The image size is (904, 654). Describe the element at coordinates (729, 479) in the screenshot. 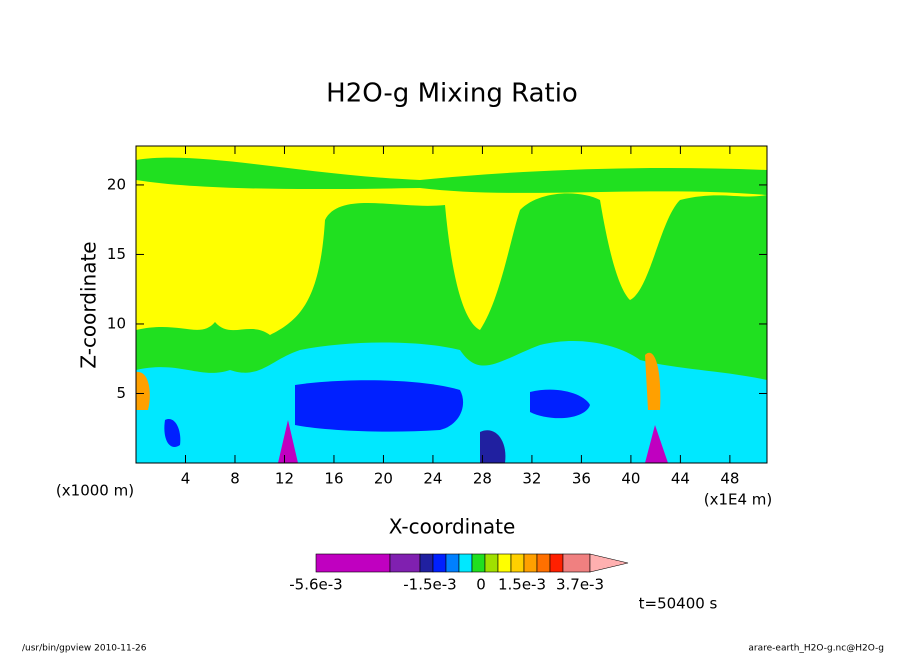

I see `x-tick-label: 48` at that location.